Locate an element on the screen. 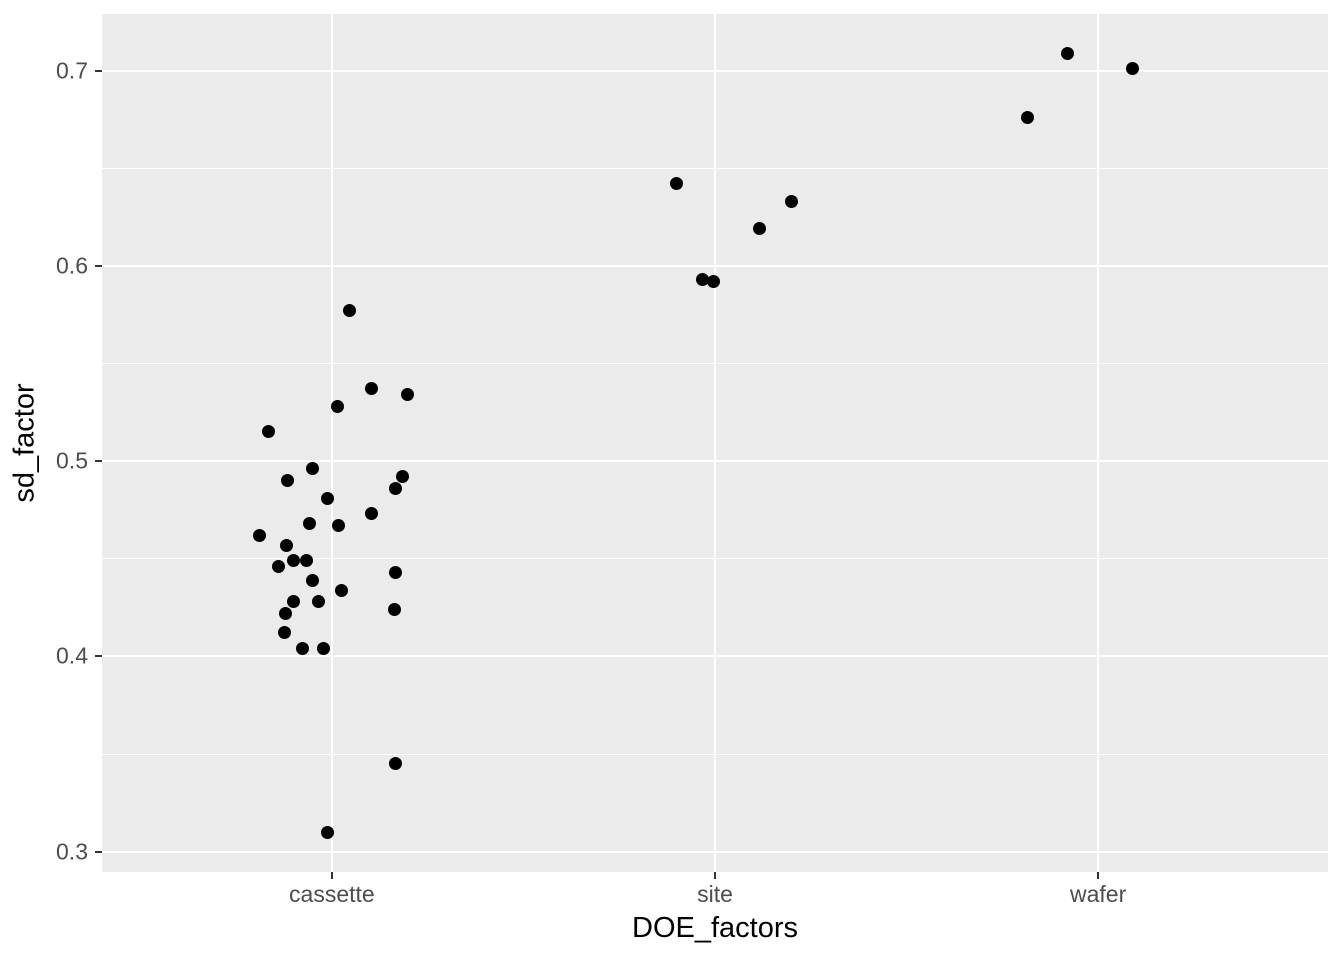  x-tick-label: cassette is located at coordinates (332, 894).